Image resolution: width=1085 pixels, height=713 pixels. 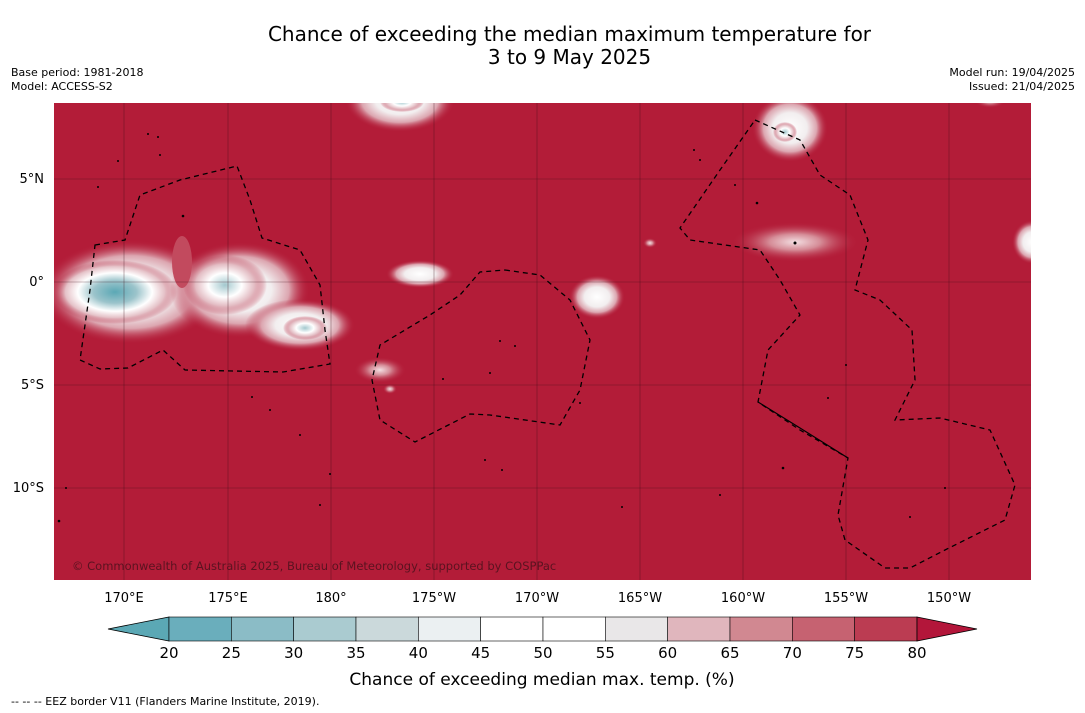 What do you see at coordinates (569, 57) in the screenshot?
I see `map-title-line2: 3 to 9 May 2025` at bounding box center [569, 57].